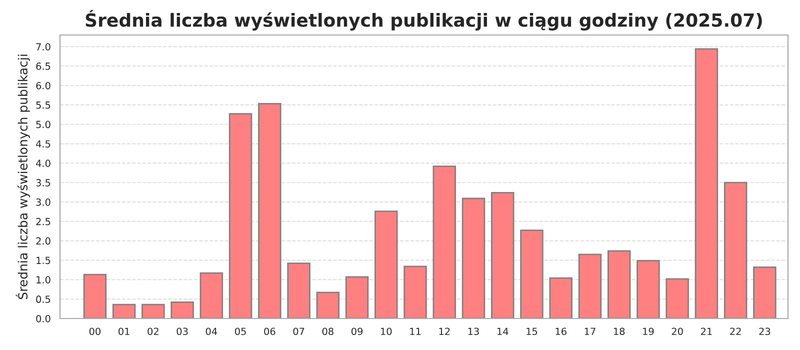 Image resolution: width=800 pixels, height=350 pixels. I want to click on y-tick-label: 2.5, so click(43, 222).